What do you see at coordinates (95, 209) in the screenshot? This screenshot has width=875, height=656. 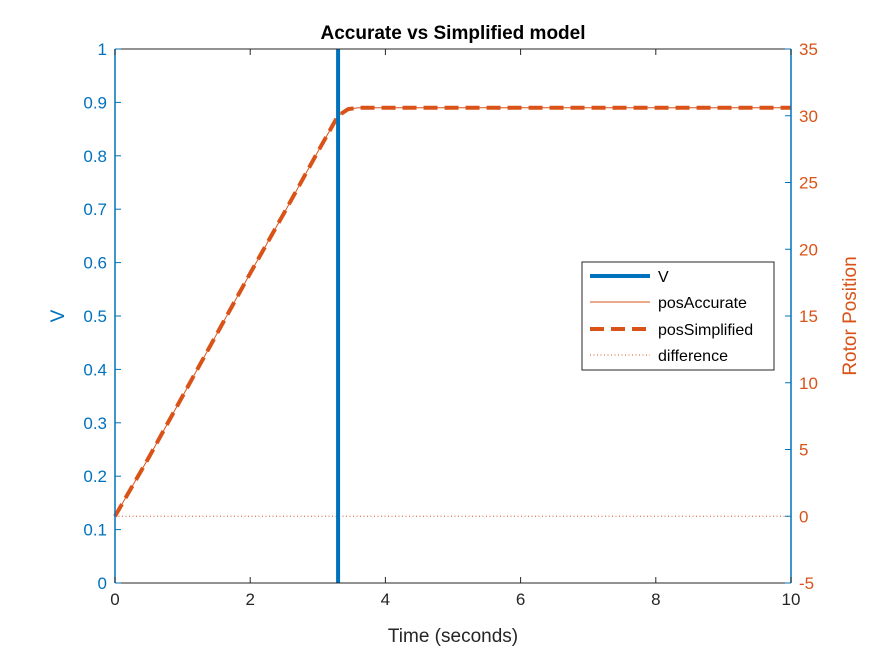 I see `y-left-tick-label: 0.7` at bounding box center [95, 209].